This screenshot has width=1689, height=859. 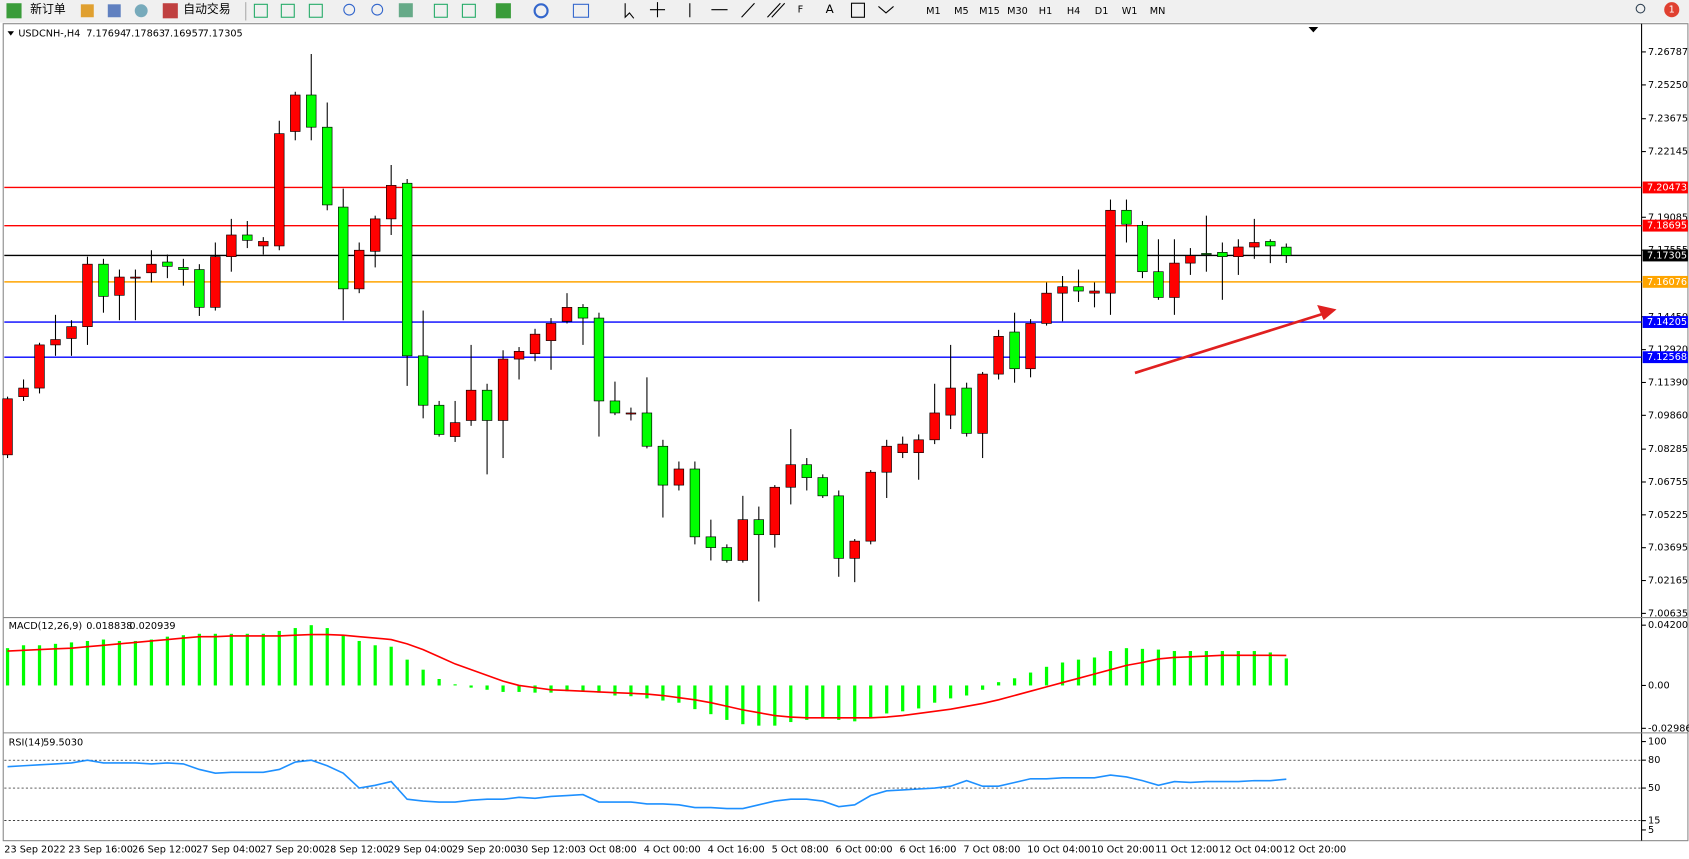 I want to click on shift-button, so click(x=468, y=10).